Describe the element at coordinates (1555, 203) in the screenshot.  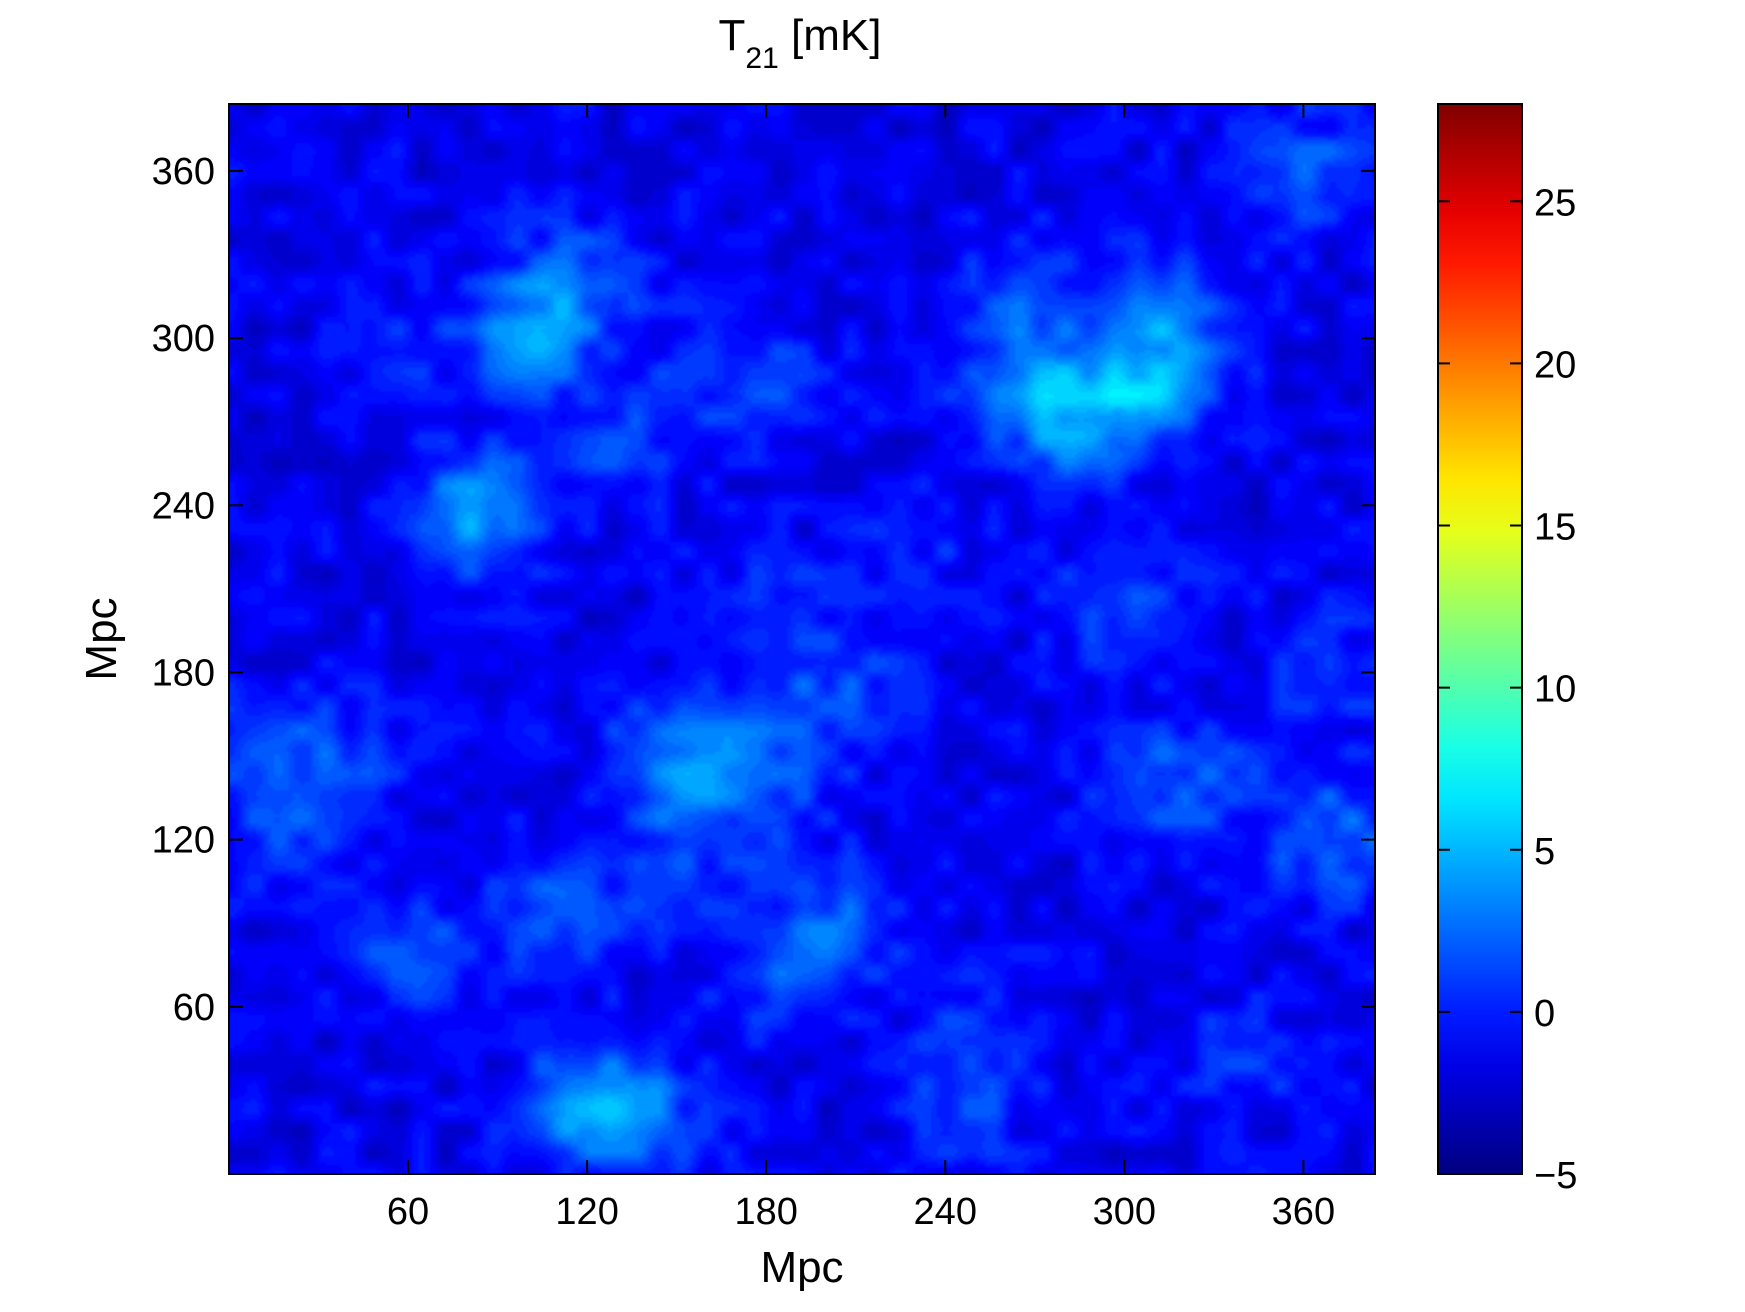
I see `colorbar-tick-label: 25` at that location.